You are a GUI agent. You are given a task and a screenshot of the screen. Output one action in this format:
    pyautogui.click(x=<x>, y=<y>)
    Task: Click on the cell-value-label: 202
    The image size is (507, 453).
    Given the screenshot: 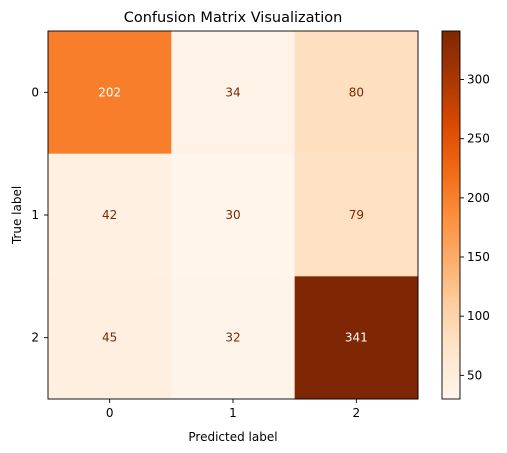 What is the action you would take?
    pyautogui.click(x=109, y=92)
    